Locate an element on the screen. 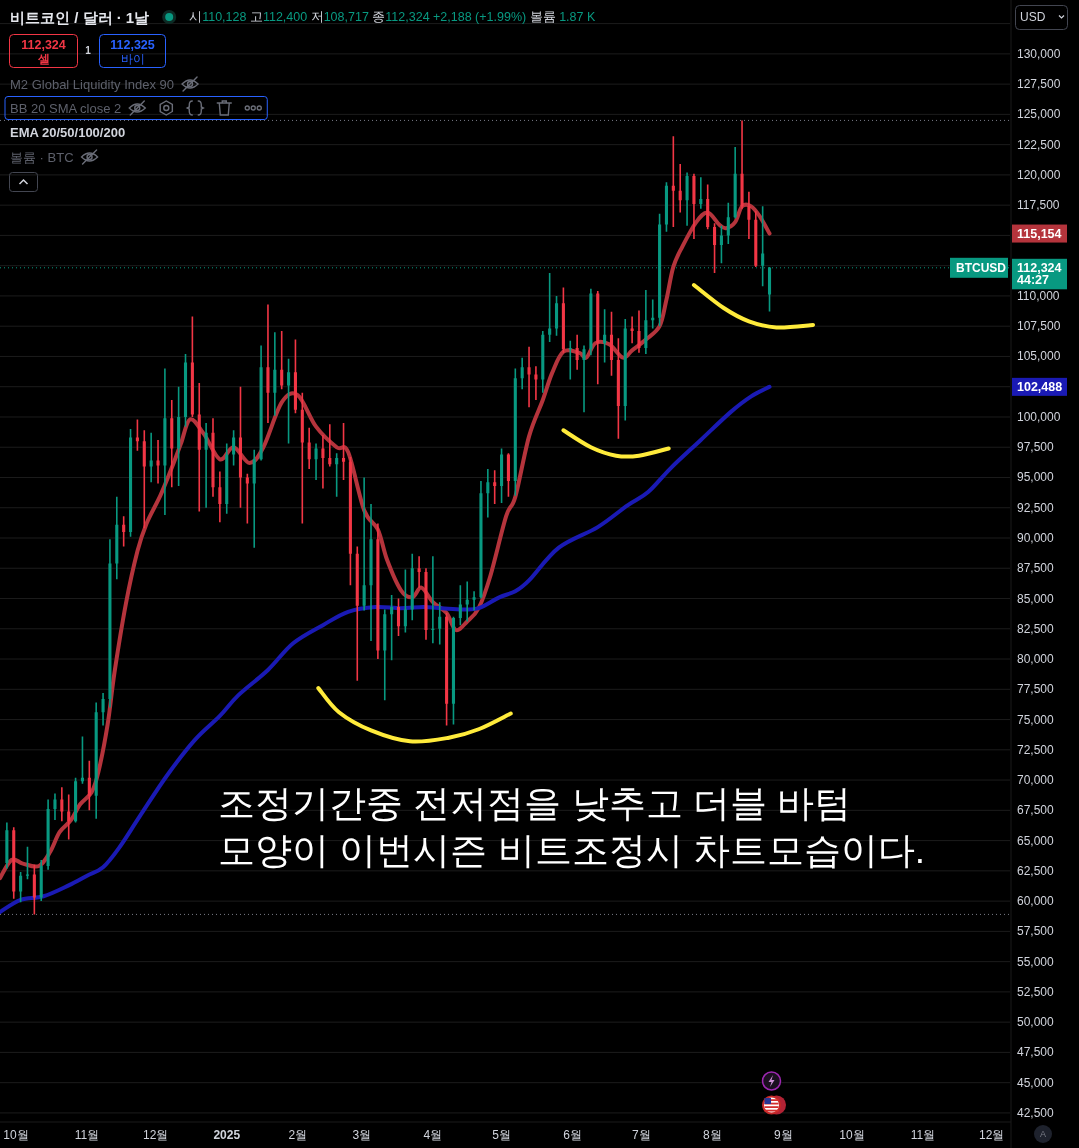 The width and height of the screenshot is (1079, 1148). y-tick-label: 85,000 is located at coordinates (1035, 598).